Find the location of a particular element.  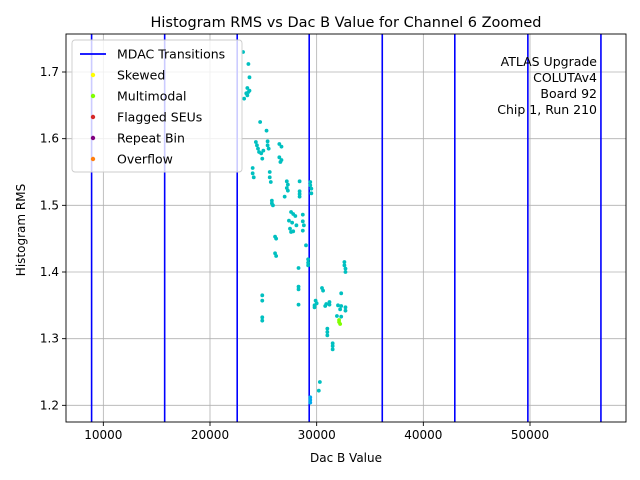

x-axis-label: Dac B Value is located at coordinates (346, 458).